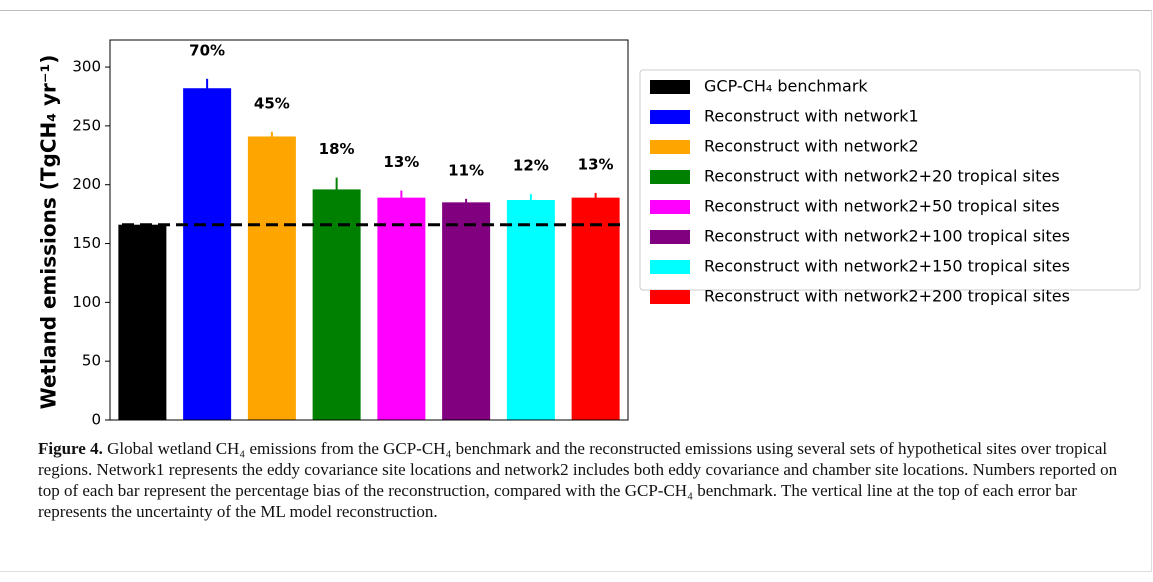 The image size is (1153, 582). What do you see at coordinates (811, 116) in the screenshot?
I see `legend-label: Reconstruct with network1` at bounding box center [811, 116].